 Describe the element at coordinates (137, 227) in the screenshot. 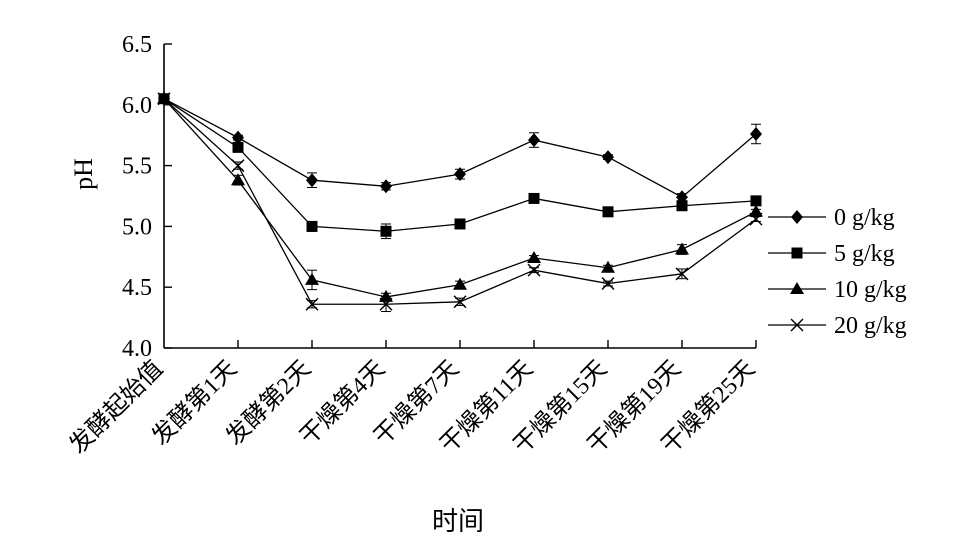

I see `y-tick-label: 5.0` at that location.